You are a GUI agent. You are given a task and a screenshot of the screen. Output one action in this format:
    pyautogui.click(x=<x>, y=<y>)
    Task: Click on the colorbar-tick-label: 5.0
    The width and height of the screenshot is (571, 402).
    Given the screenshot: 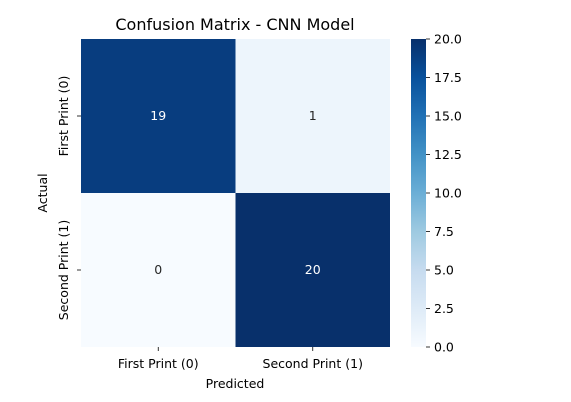 What is the action you would take?
    pyautogui.click(x=444, y=270)
    